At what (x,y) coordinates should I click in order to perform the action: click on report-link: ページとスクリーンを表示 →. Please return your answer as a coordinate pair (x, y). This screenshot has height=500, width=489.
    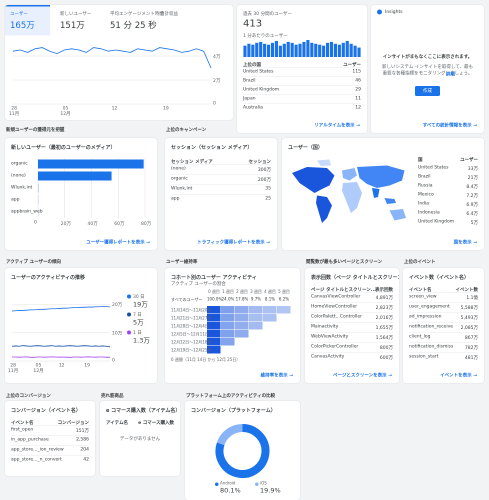
    Looking at the image, I should click on (362, 375).